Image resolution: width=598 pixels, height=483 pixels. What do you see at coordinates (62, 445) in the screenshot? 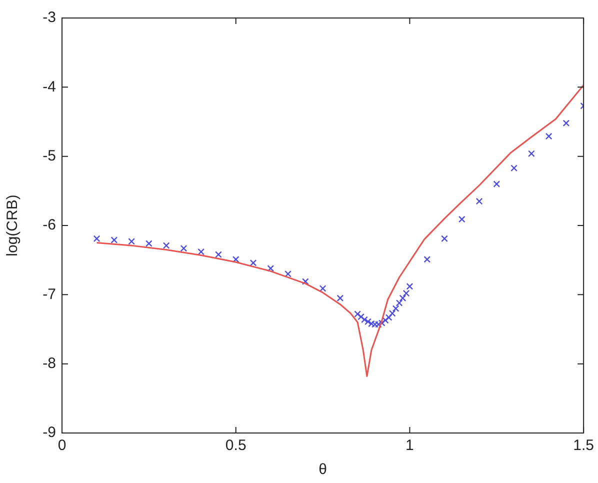
I see `x-tick-label: 0` at bounding box center [62, 445].